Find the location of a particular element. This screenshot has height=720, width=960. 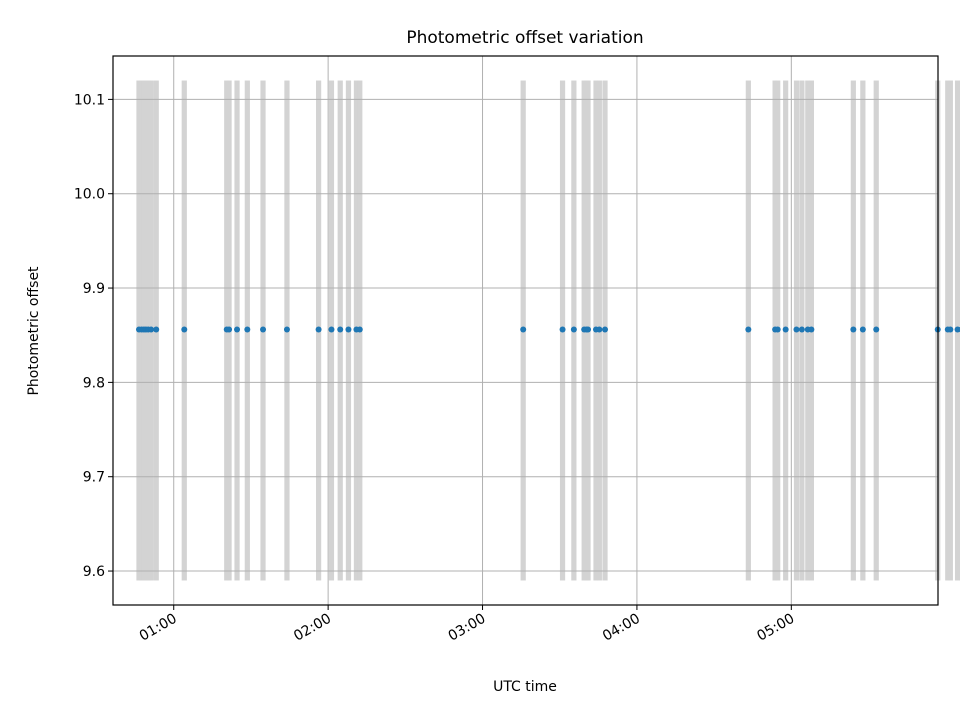

y-tick-label: 9.7 is located at coordinates (94, 478).